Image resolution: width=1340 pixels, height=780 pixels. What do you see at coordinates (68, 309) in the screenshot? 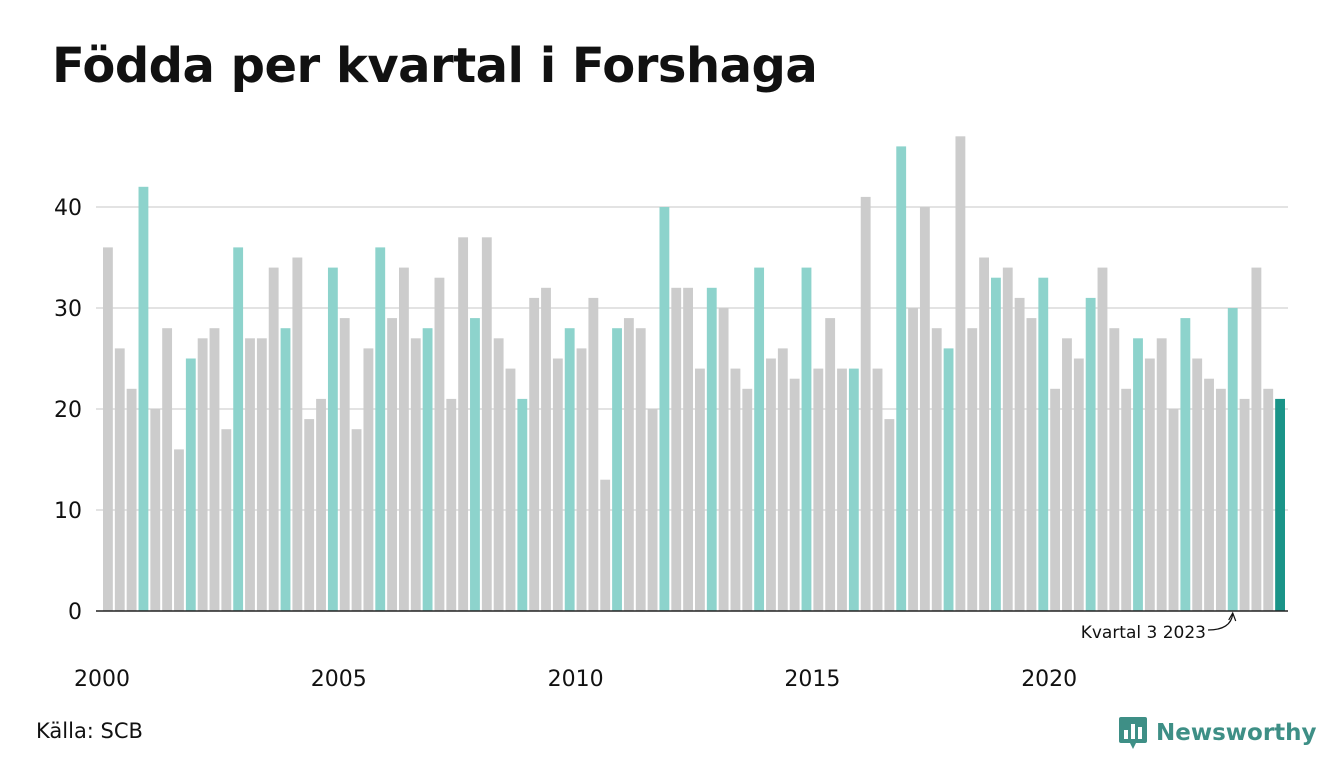
I see `y-tick-label: 30` at bounding box center [68, 309].